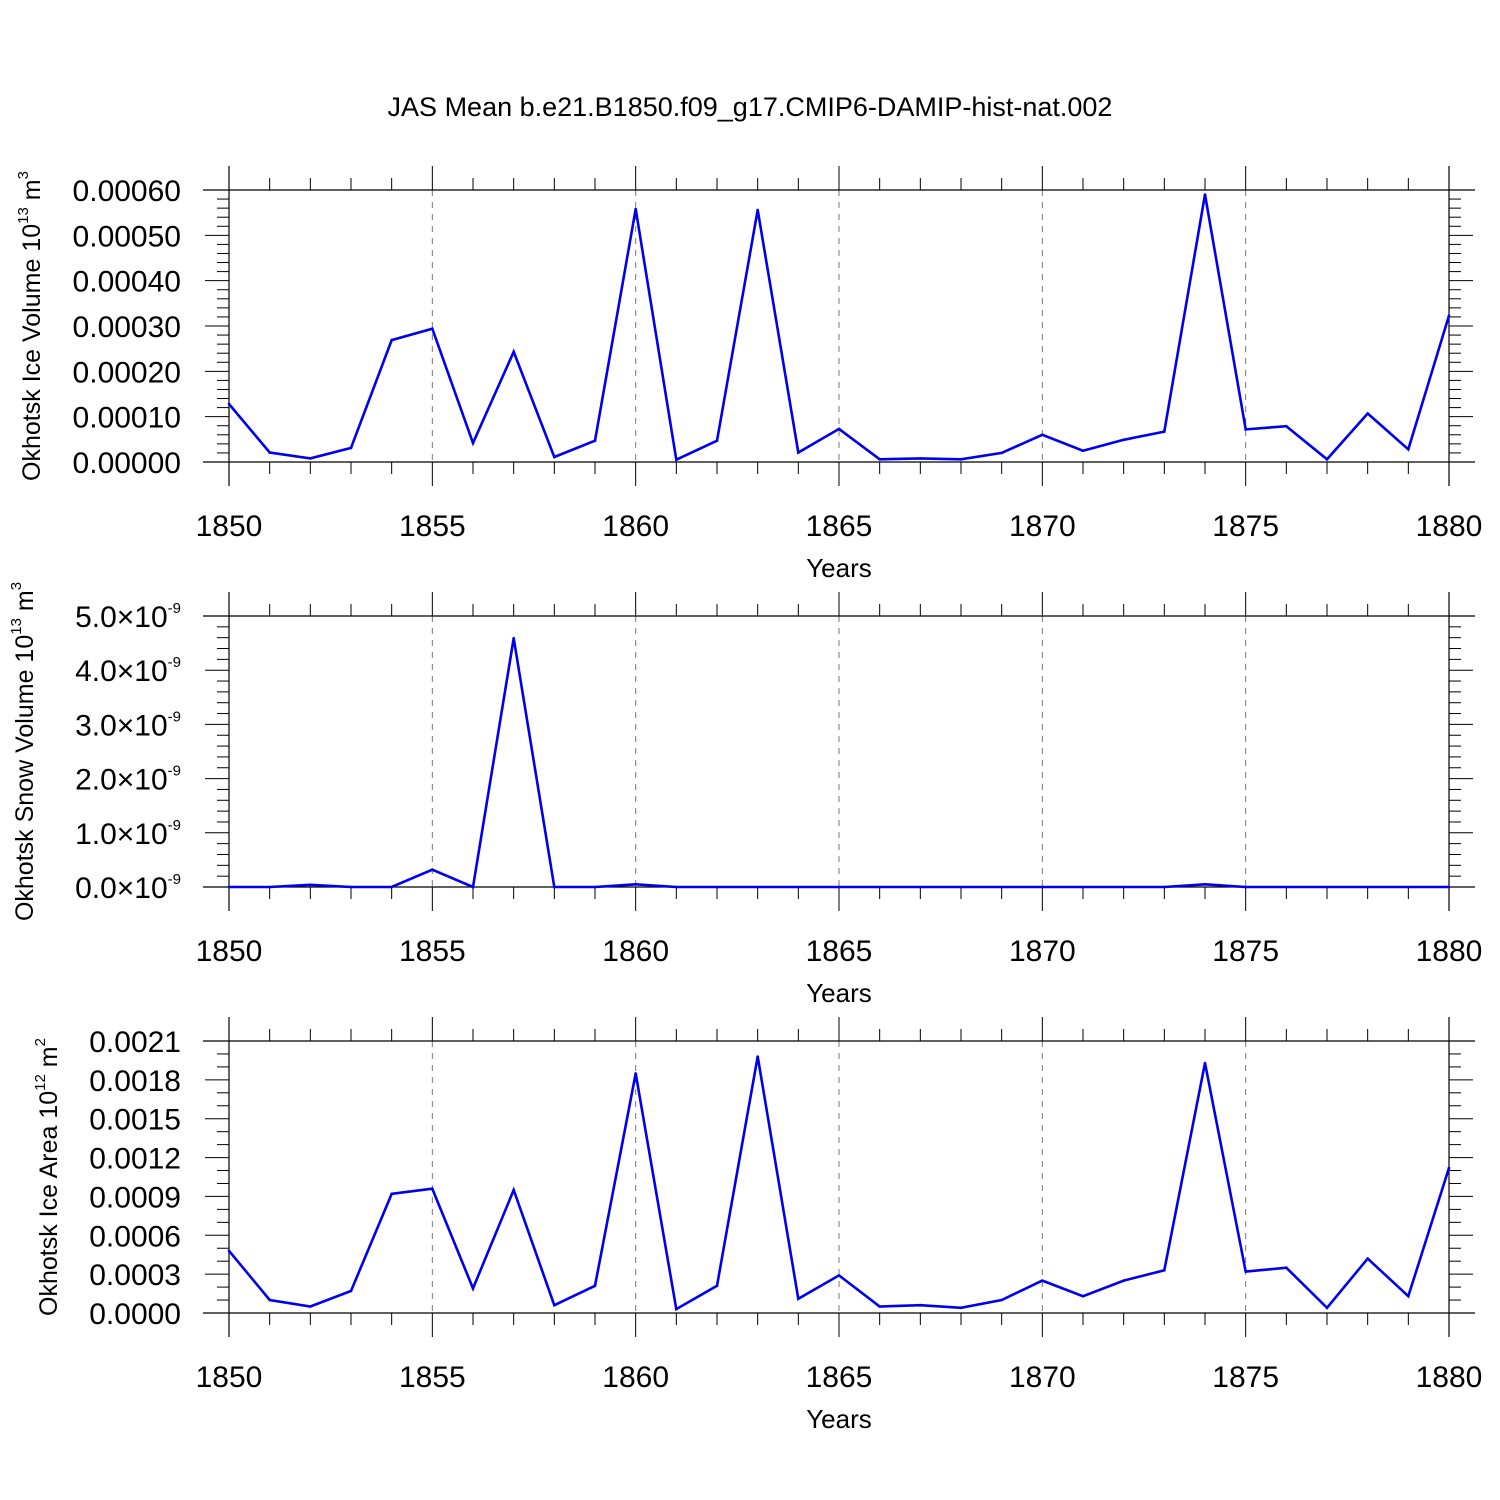 Image resolution: width=1500 pixels, height=1500 pixels. What do you see at coordinates (127, 327) in the screenshot?
I see `y-tick-label: 0.00030` at bounding box center [127, 327].